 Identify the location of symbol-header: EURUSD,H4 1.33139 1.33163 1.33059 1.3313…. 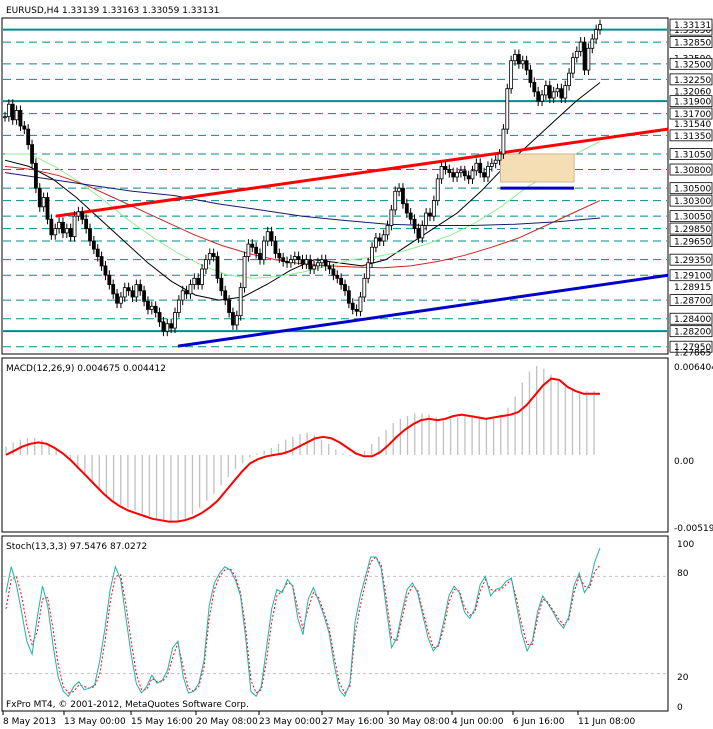
(112, 11).